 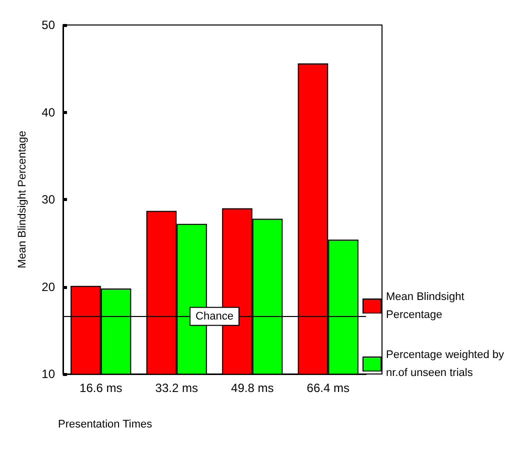 I want to click on x-tick-label: 33.2 ms, so click(x=176, y=388).